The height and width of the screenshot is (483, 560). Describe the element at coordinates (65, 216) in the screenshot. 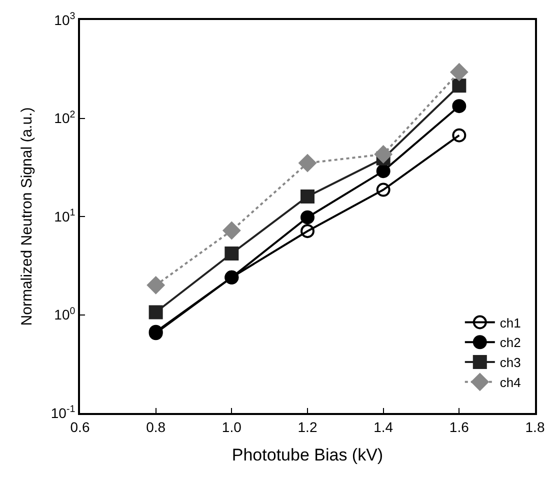

I see `y-tick-label: 10$^{1}$` at that location.